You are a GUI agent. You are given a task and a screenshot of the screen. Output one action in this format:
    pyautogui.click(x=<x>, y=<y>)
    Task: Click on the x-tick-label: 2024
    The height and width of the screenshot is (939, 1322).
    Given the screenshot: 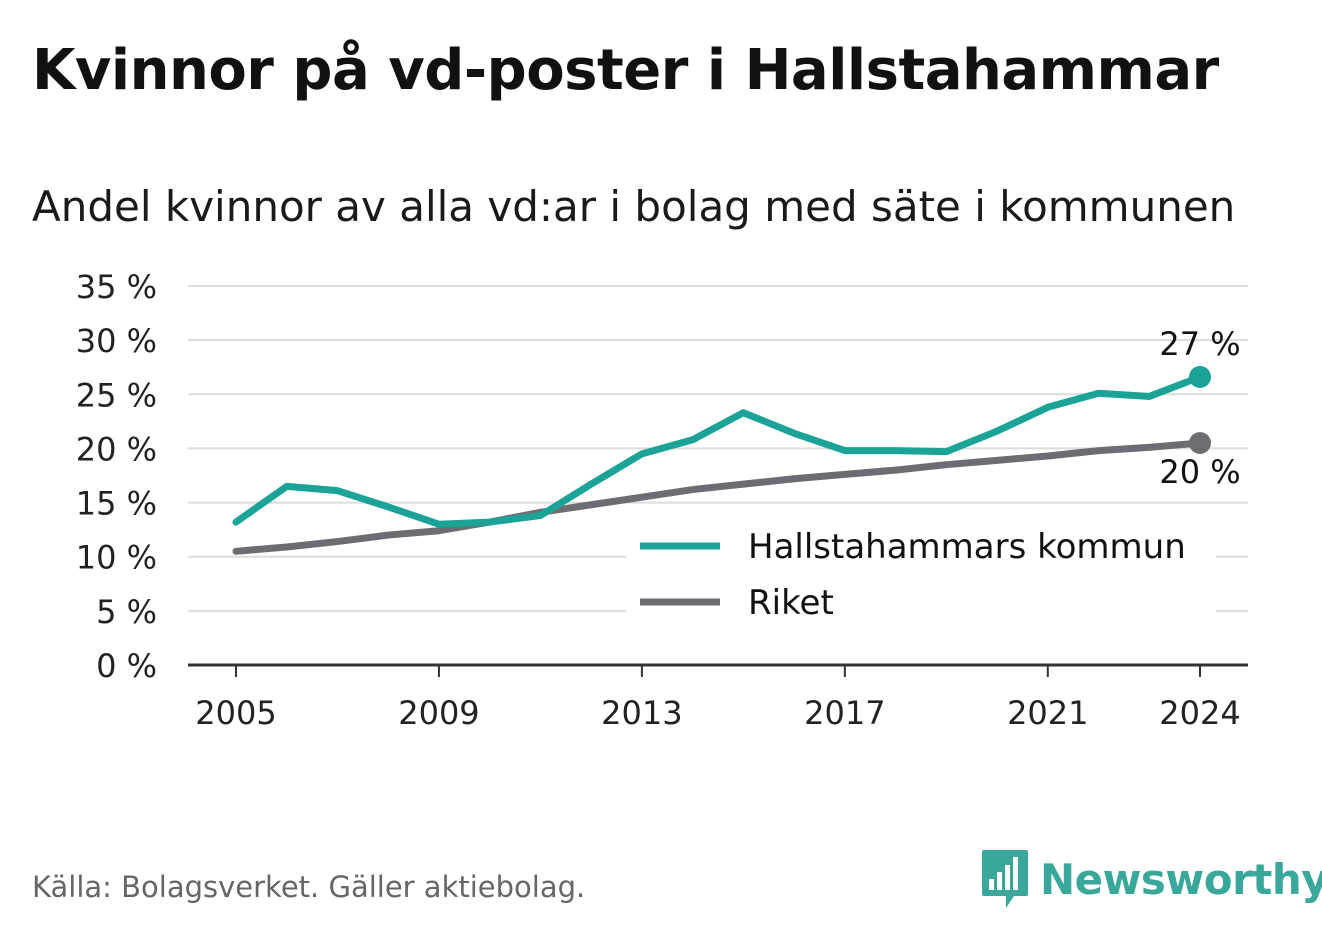 What is the action you would take?
    pyautogui.click(x=1199, y=713)
    